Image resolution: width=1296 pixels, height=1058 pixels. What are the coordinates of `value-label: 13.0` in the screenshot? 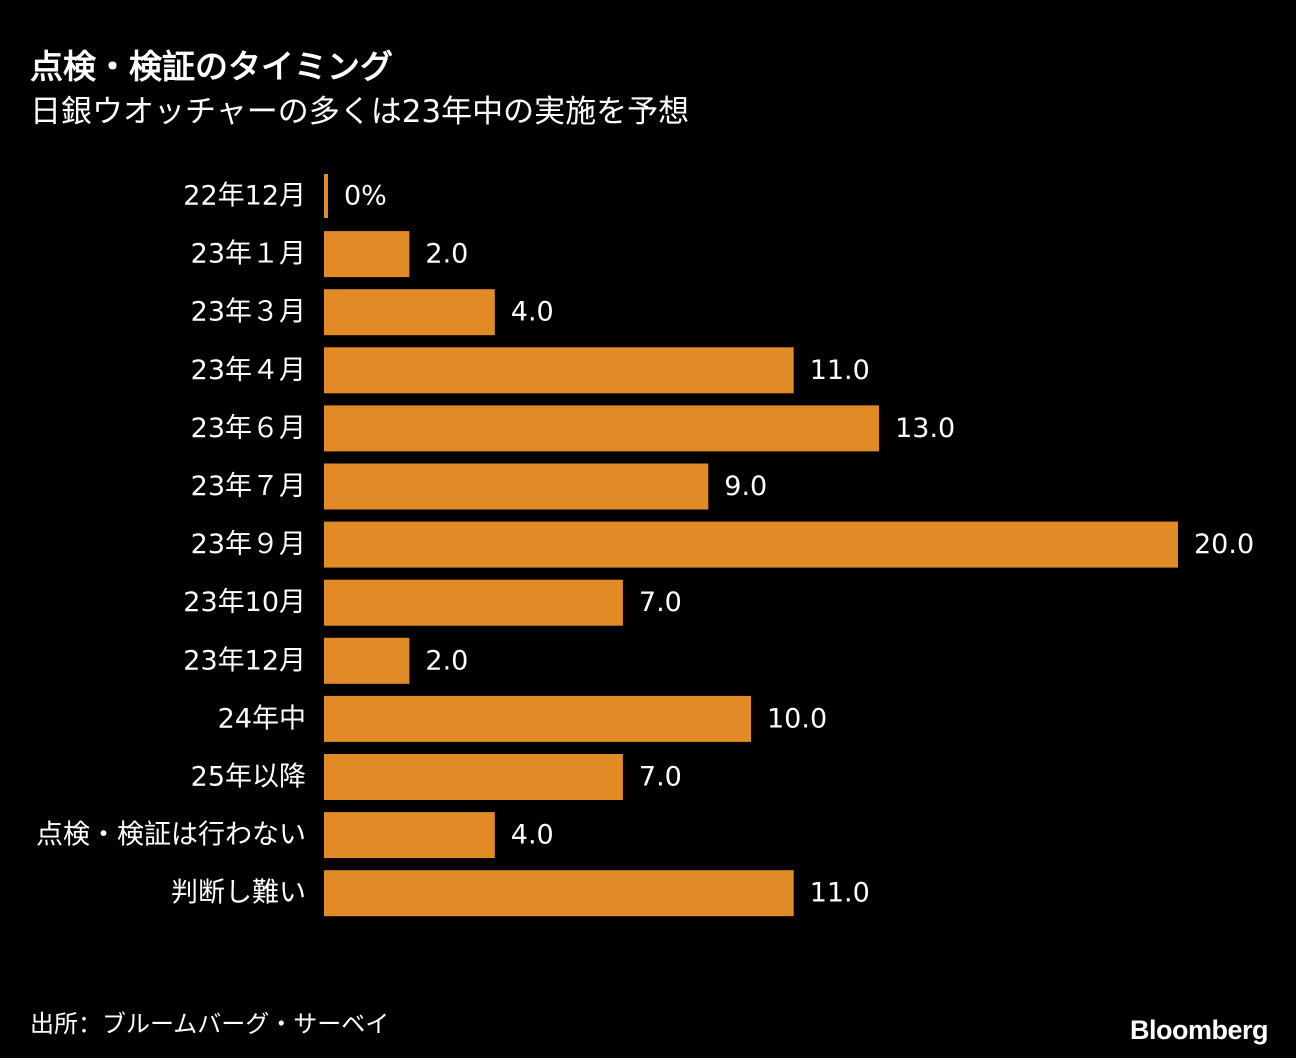 It's located at (925, 428).